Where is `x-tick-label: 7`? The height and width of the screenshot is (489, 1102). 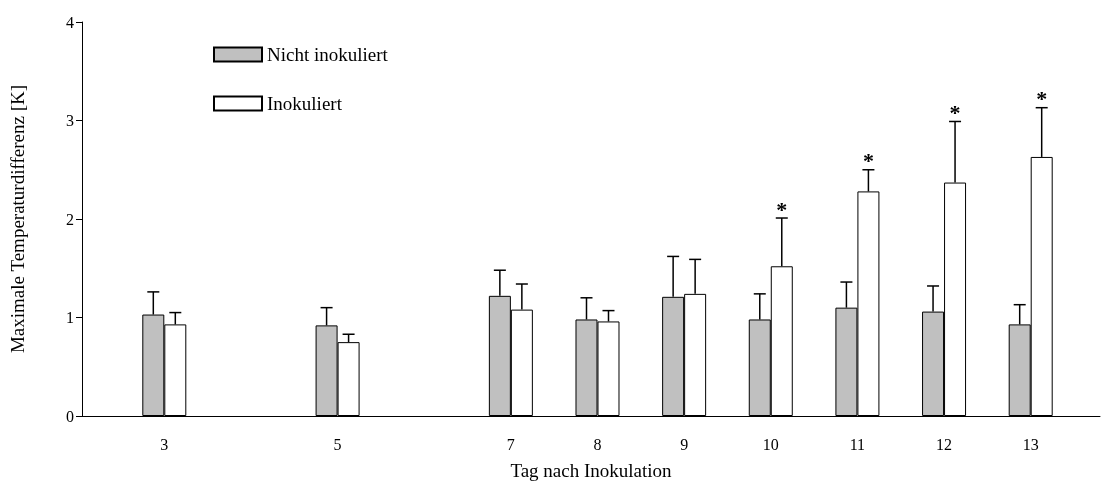
x-tick-label: 7 is located at coordinates (510, 444).